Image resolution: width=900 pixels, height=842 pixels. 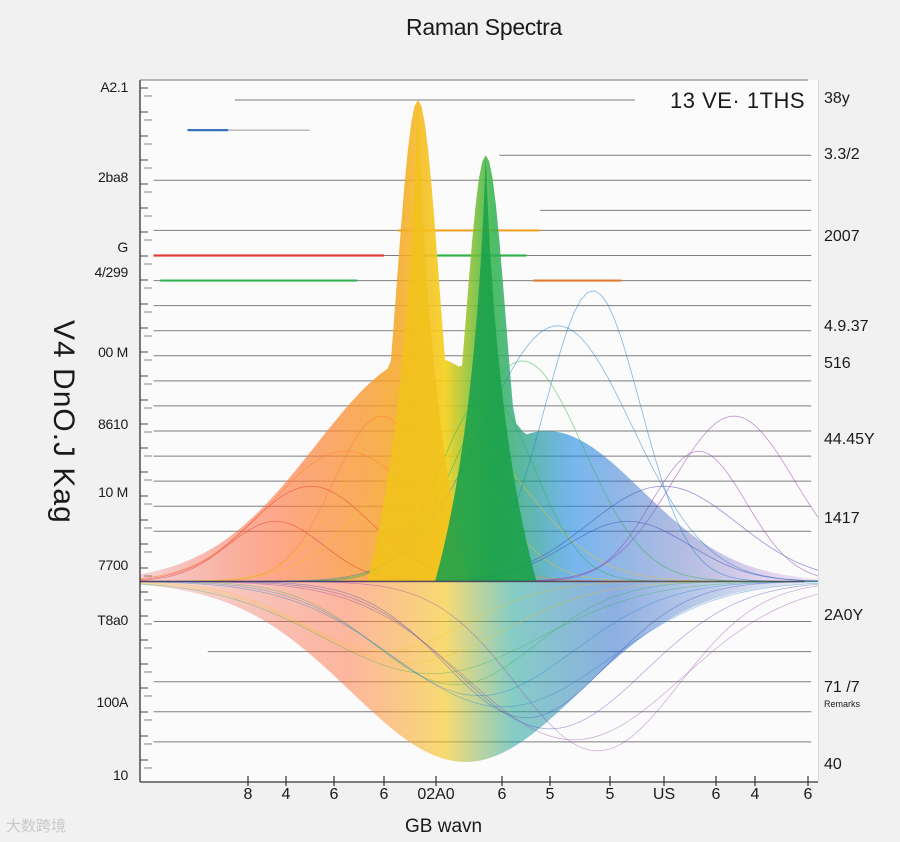 I want to click on green-peak, so click(x=486, y=368).